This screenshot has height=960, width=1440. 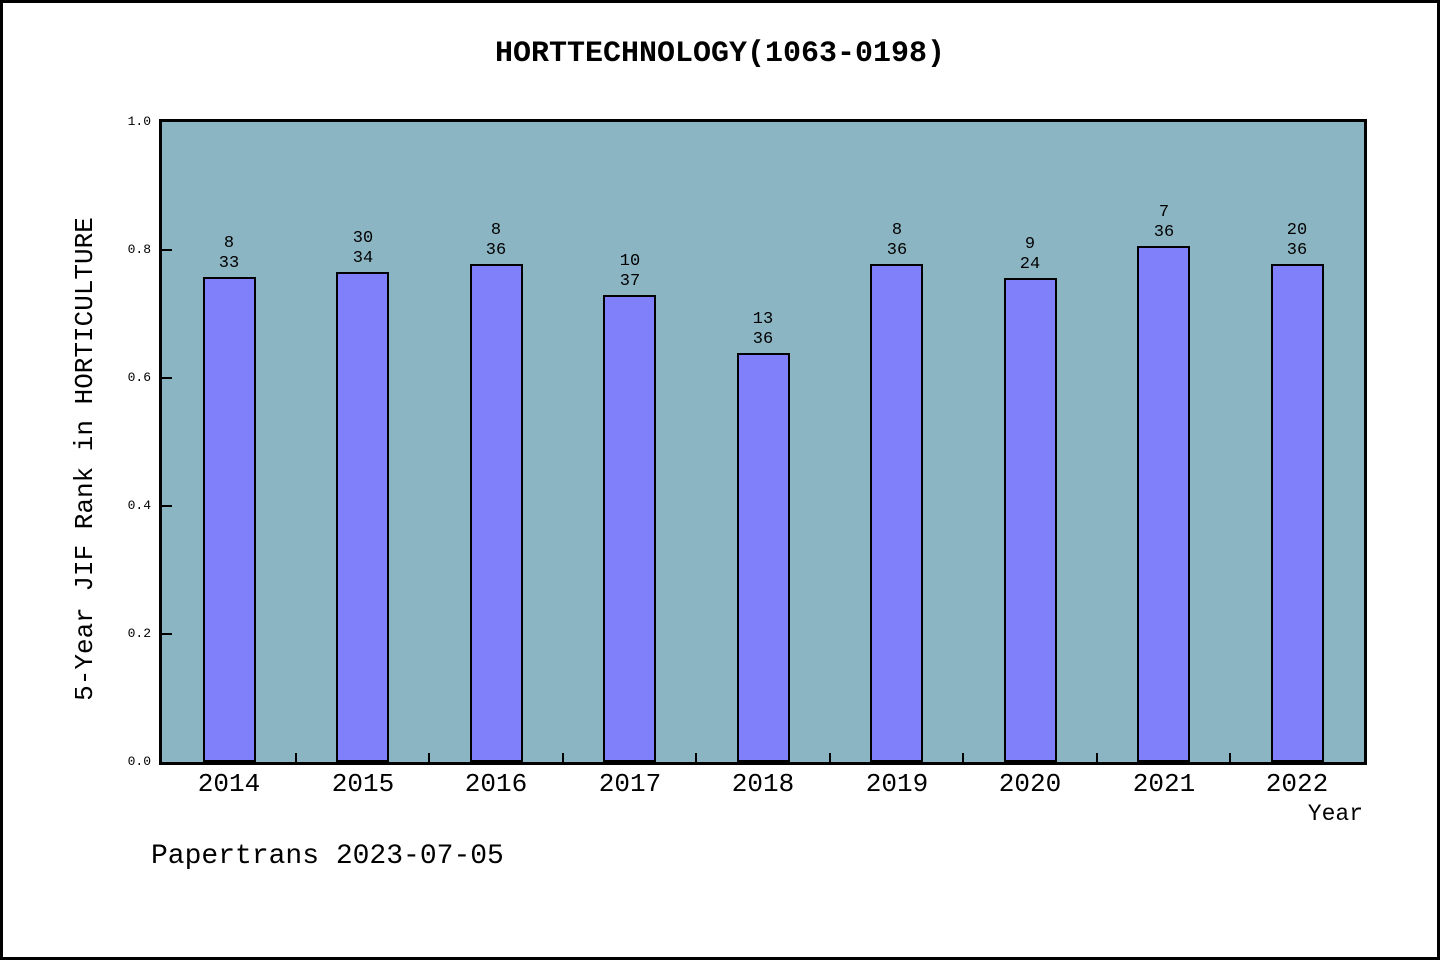 I want to click on x-tick-label-2018: 2018, so click(x=763, y=784).